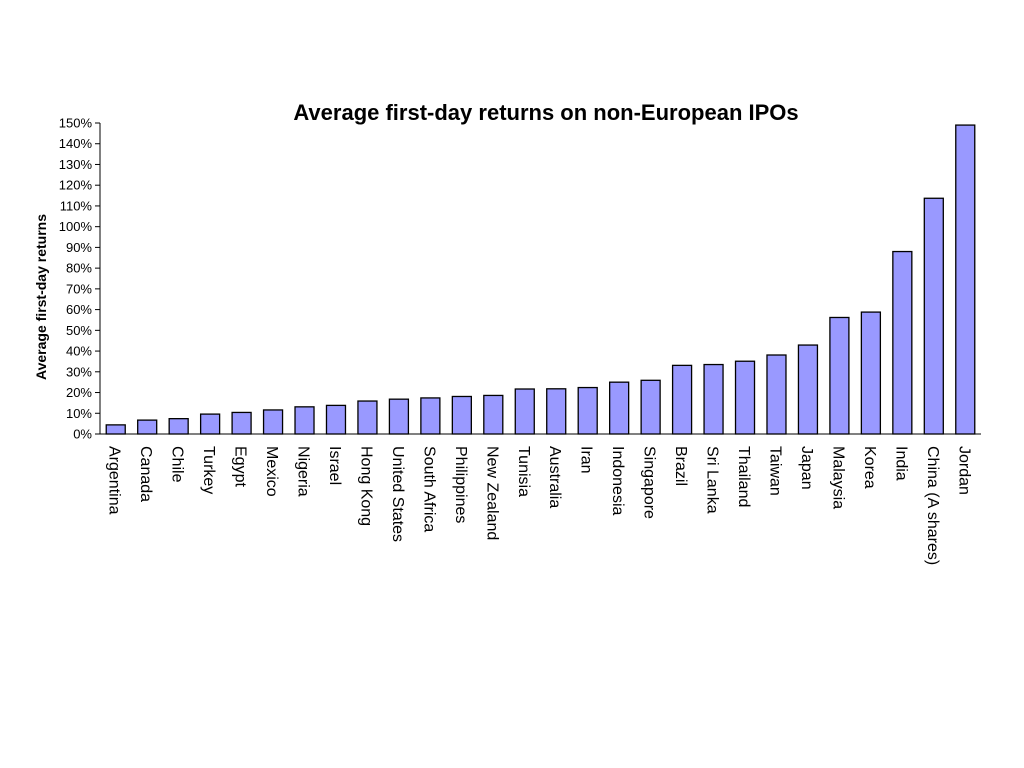  What do you see at coordinates (965, 279) in the screenshot?
I see `bar-jordan` at bounding box center [965, 279].